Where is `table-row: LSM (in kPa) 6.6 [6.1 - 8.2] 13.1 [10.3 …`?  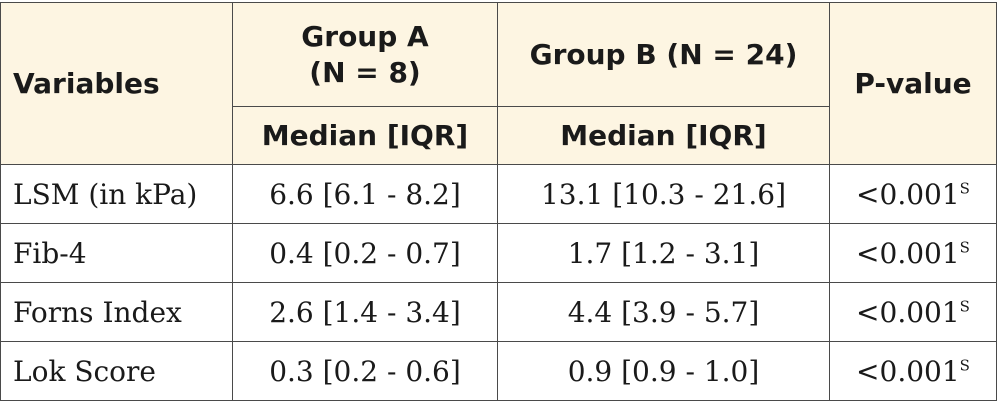
table-row: LSM (in kPa) 6.6 [6.1 - 8.2] 13.1 [10.3 … is located at coordinates (498, 194).